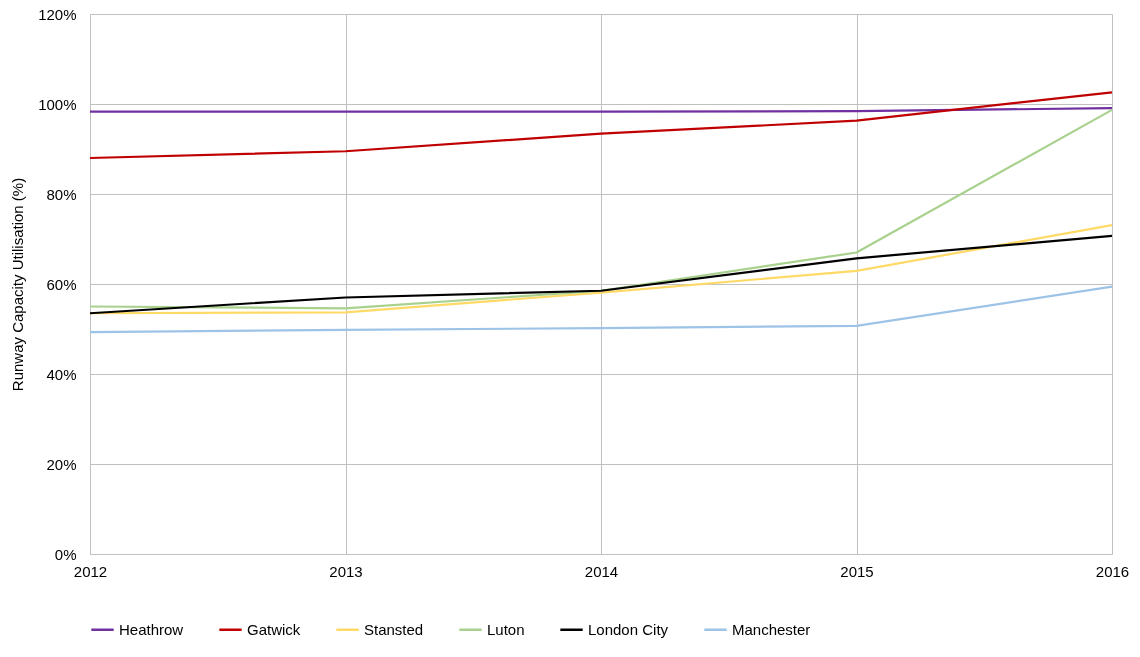  Describe the element at coordinates (65, 554) in the screenshot. I see `y-tick-label: 0%` at that location.